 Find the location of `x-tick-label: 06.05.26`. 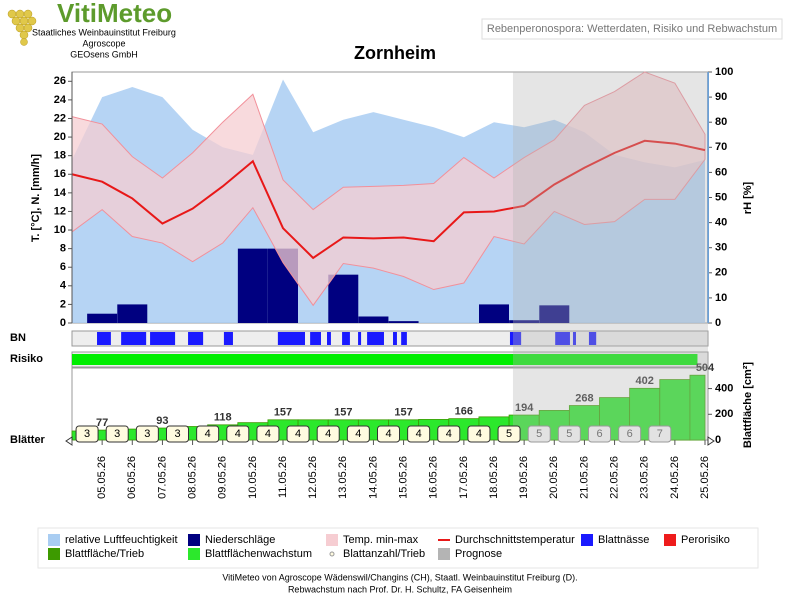

x-tick-label: 06.05.26 is located at coordinates (132, 477).